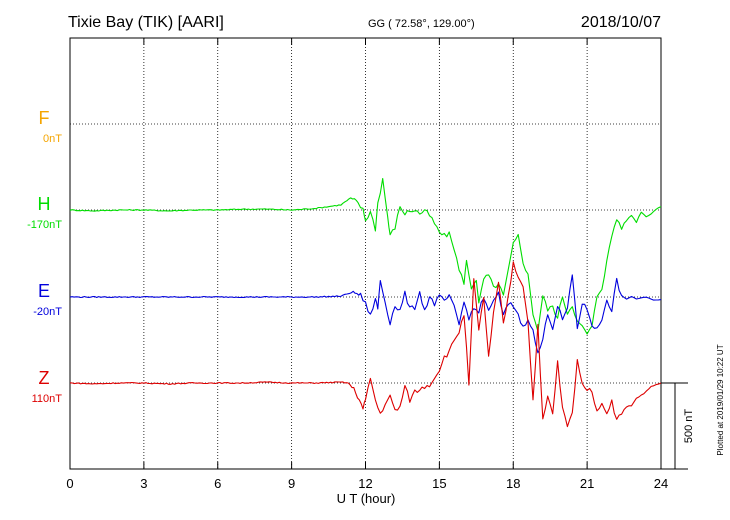  Describe the element at coordinates (44, 225) in the screenshot. I see `baseline-label-h: -170nT` at that location.